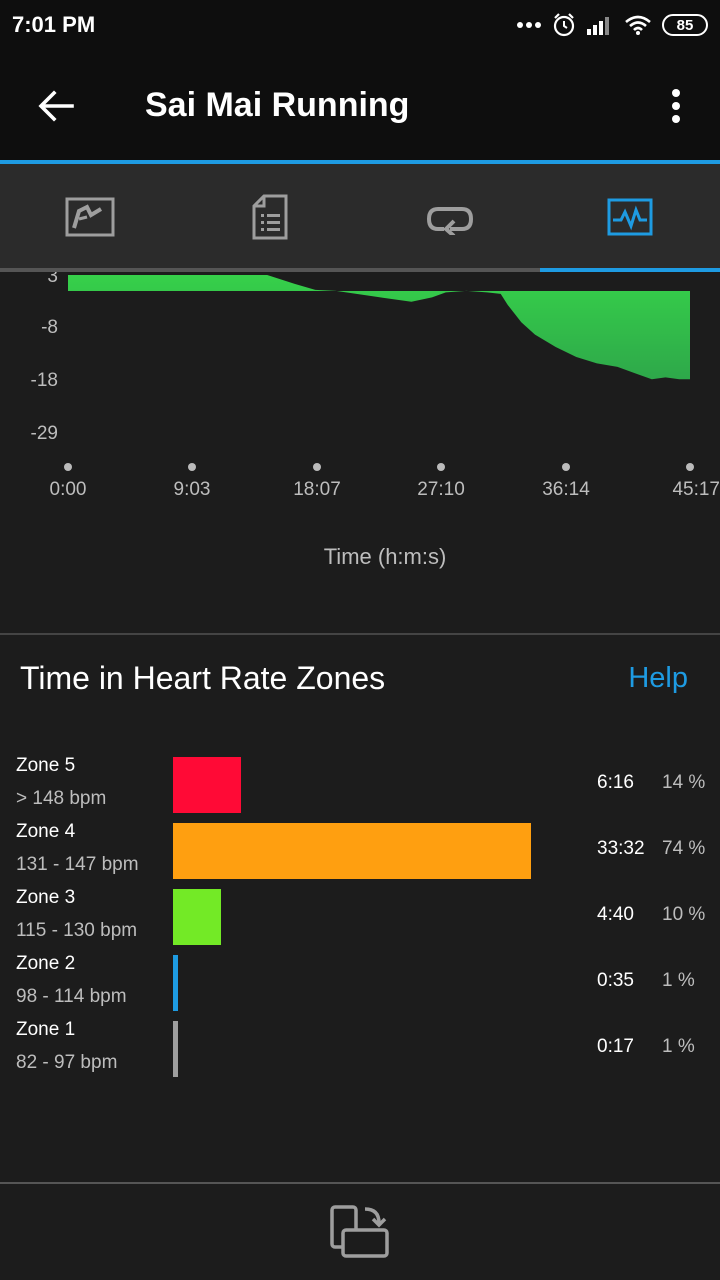  What do you see at coordinates (696, 489) in the screenshot?
I see `x-tick-label: 45:17` at bounding box center [696, 489].